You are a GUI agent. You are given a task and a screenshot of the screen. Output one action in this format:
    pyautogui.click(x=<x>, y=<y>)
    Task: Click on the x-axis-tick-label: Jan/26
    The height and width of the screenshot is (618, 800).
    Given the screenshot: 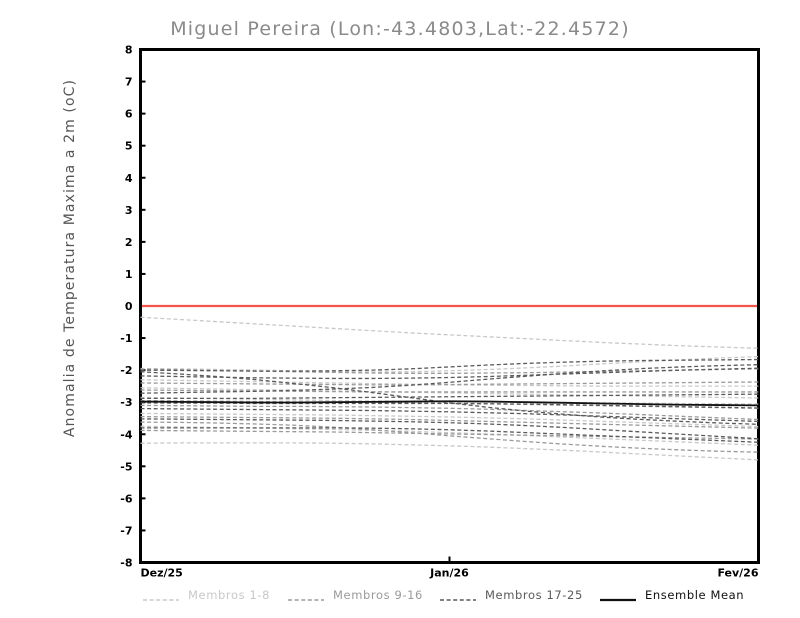 What is the action you would take?
    pyautogui.click(x=449, y=573)
    